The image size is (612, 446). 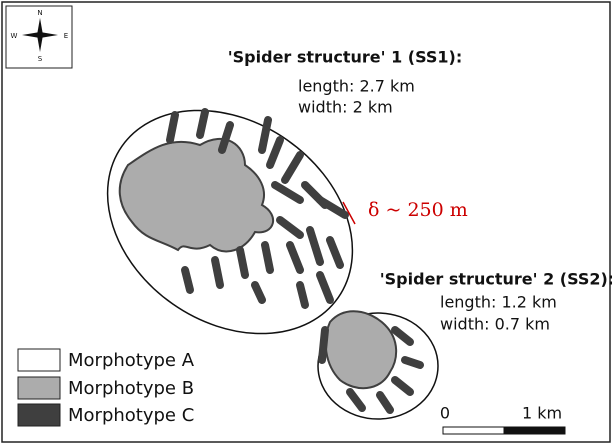 I want to click on ss2-title: 'Spider structure' 2 (SS2):, so click(x=496, y=279).